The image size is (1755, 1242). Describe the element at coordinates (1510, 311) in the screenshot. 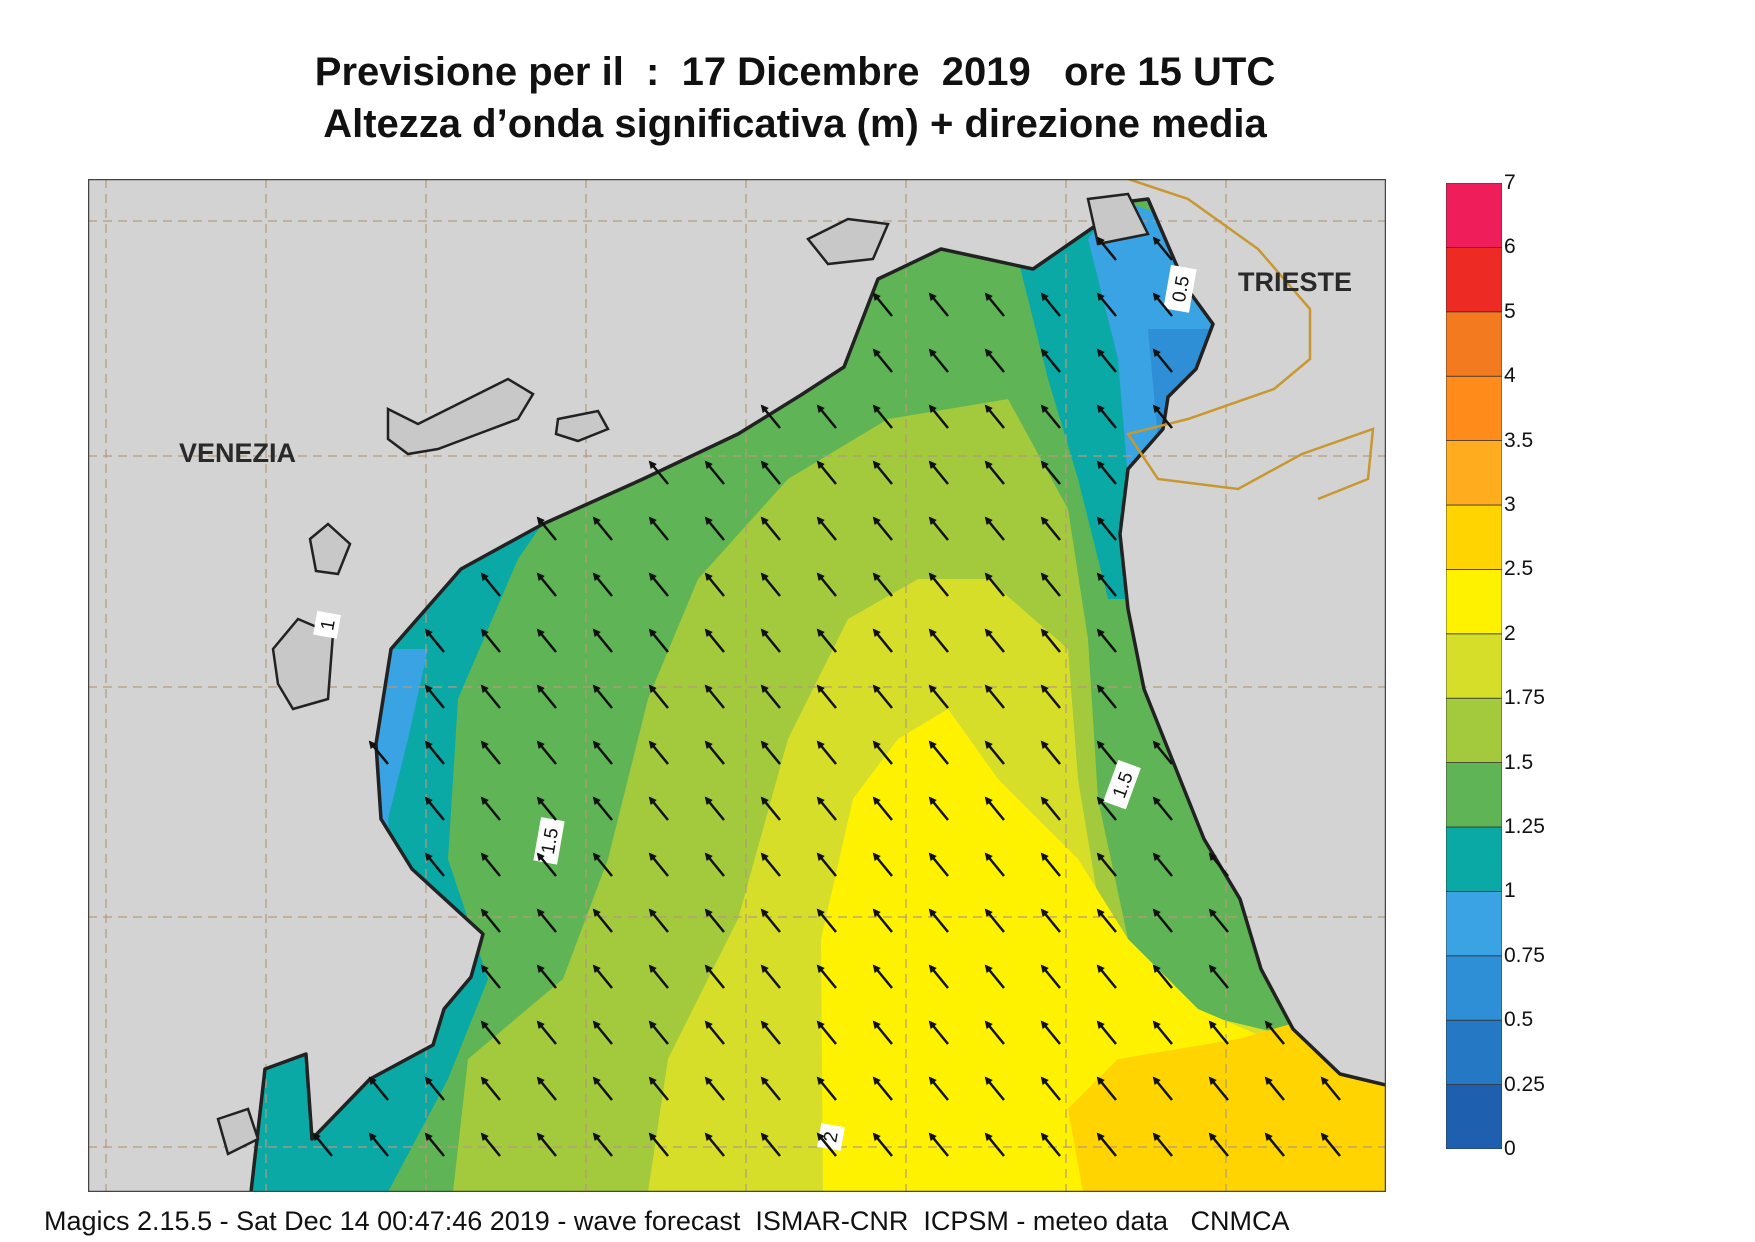

I see `legend-level-label: 5` at that location.